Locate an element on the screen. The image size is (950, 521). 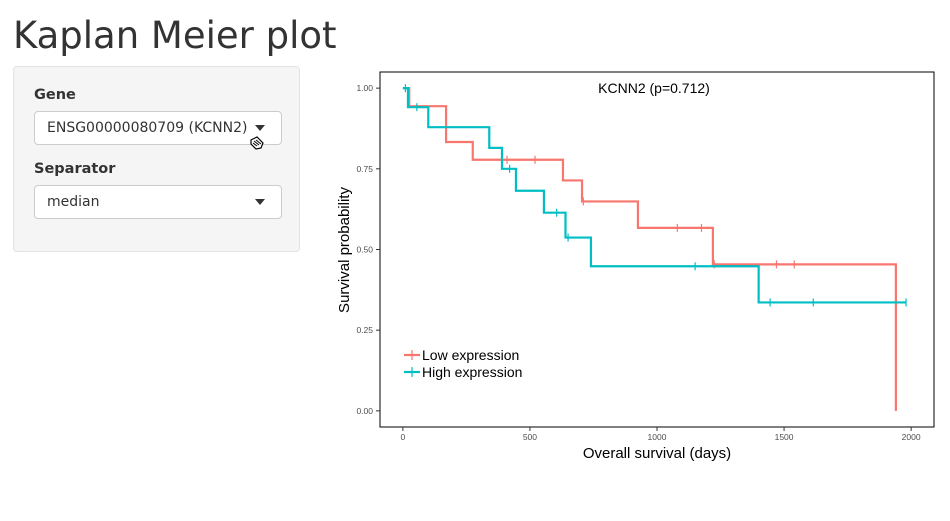
x-axis: 0 500 1000 1500 2000 is located at coordinates (661, 434).